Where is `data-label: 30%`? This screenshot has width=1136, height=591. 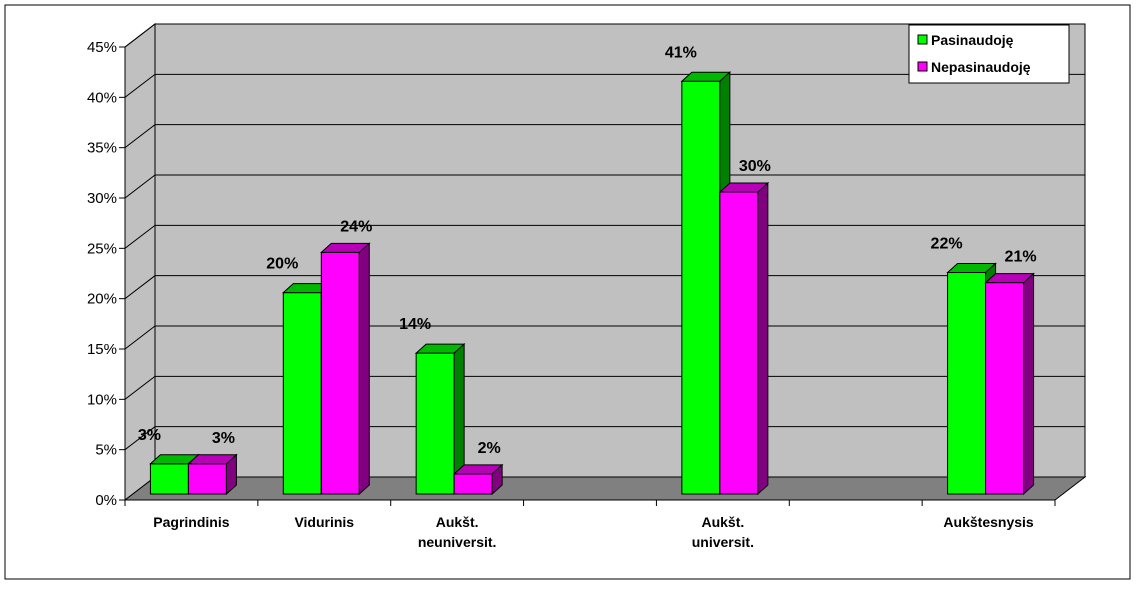
data-label: 30% is located at coordinates (755, 166).